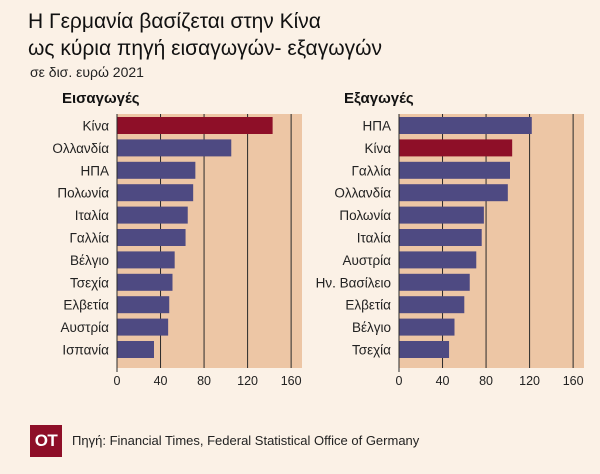  I want to click on exports-category-label-1: Κίνα, so click(377, 148).